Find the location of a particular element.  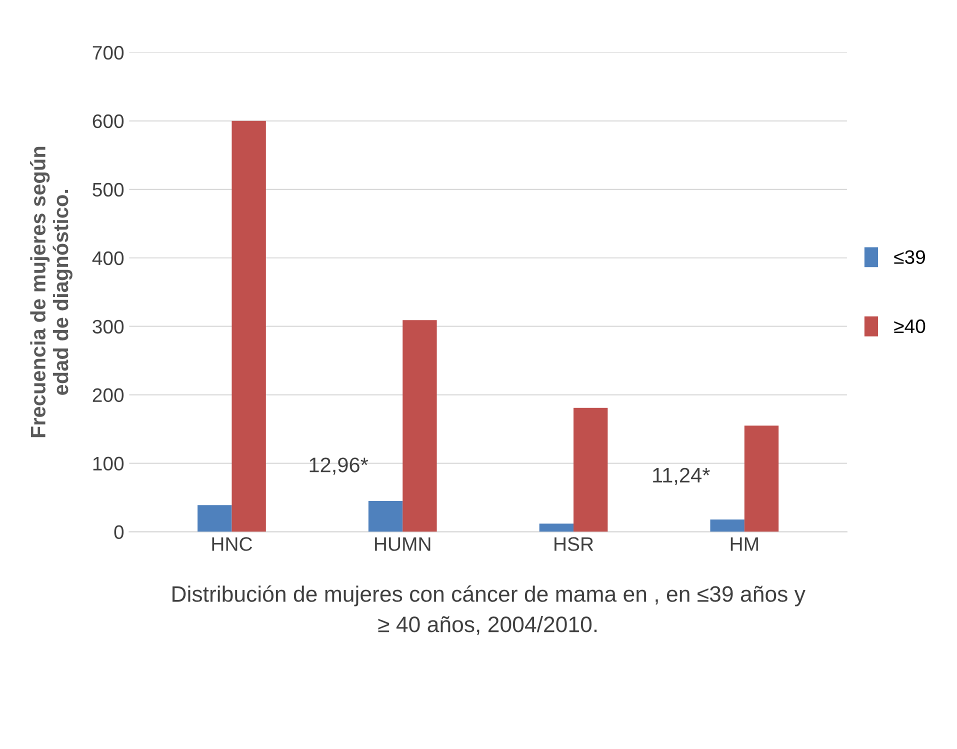

x-tick-label: HM is located at coordinates (744, 544).